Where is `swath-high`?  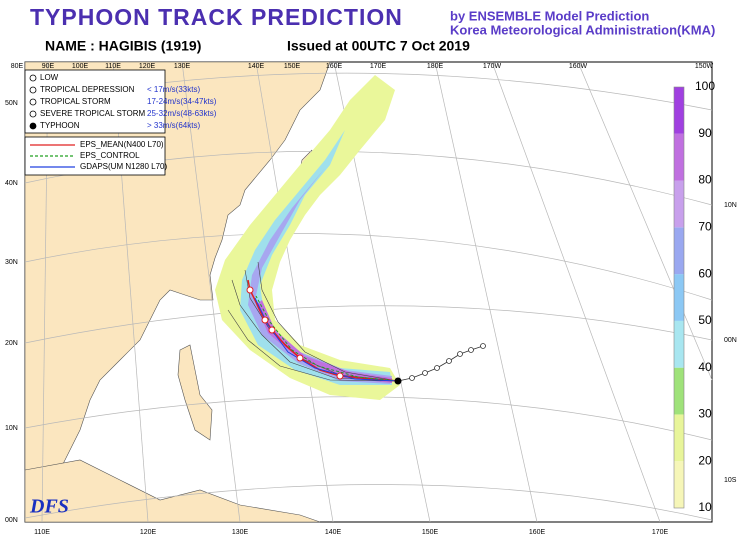
swath-high is located at coordinates (320, 276).